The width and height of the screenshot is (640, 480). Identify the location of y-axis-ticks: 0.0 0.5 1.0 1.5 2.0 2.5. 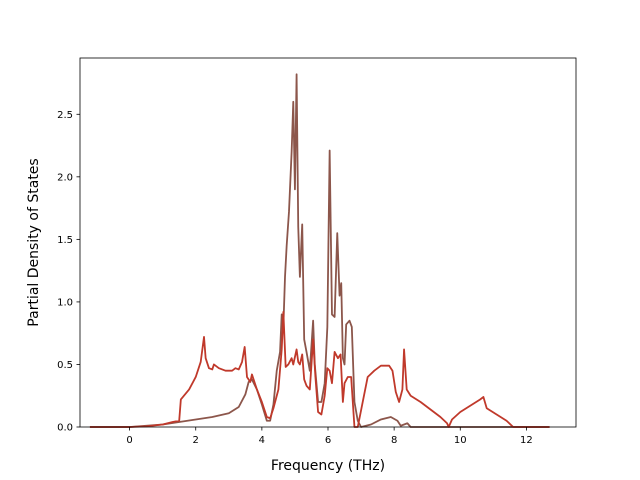
(68, 272).